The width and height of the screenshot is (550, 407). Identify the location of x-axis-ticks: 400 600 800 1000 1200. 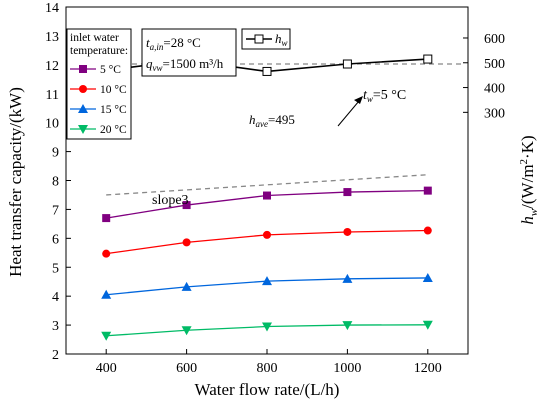
(269, 362).